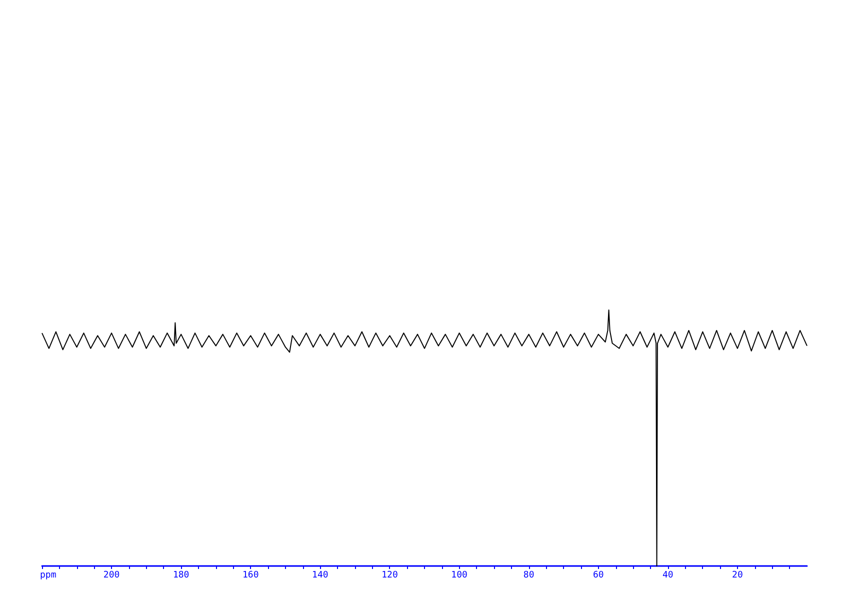 This screenshot has width=842, height=596. What do you see at coordinates (111, 575) in the screenshot?
I see `x-tick-label: 200` at bounding box center [111, 575].